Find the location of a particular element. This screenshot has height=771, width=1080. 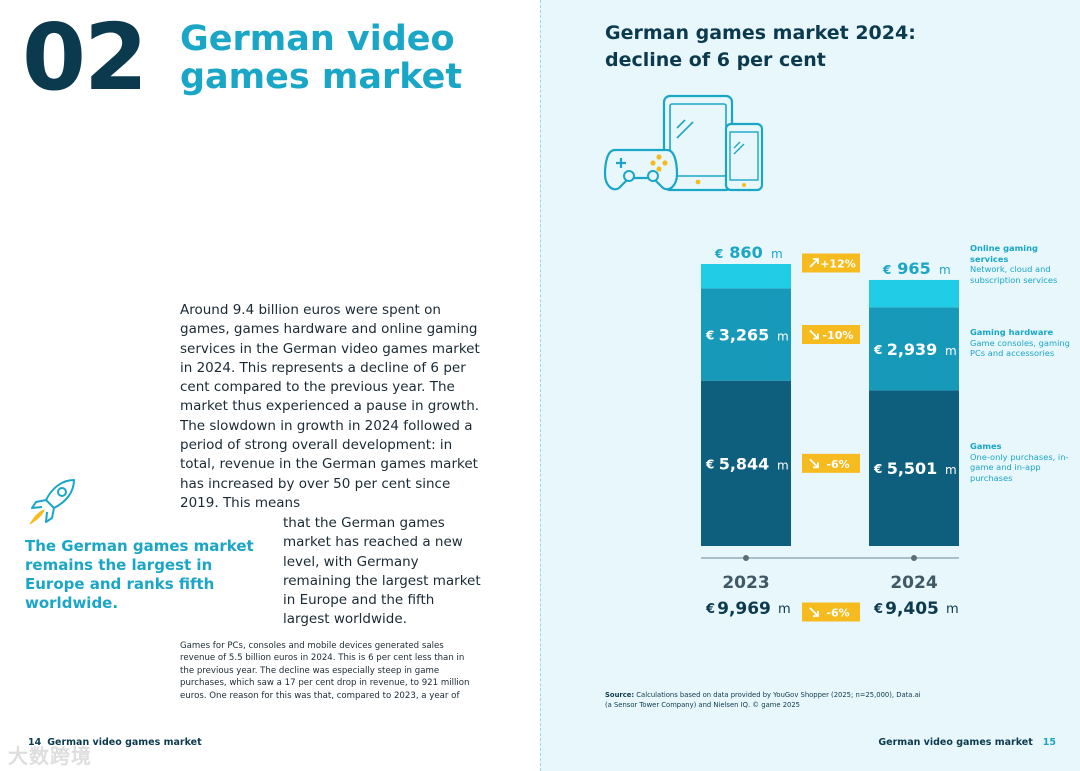

axis-dot-2024 is located at coordinates (914, 558).